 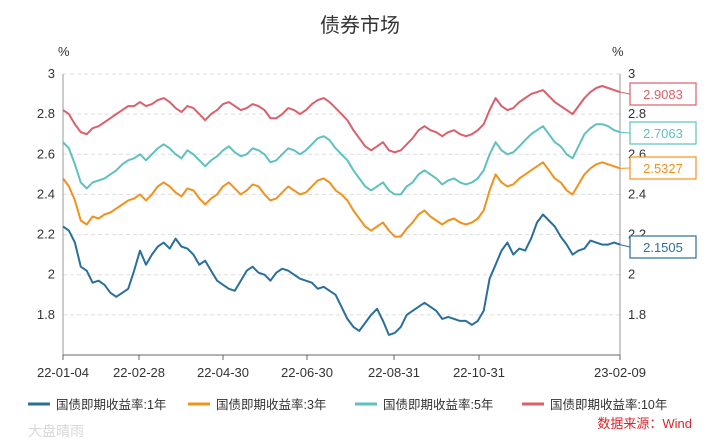 I want to click on y-tick-label-left: 2.2, so click(x=46, y=234).